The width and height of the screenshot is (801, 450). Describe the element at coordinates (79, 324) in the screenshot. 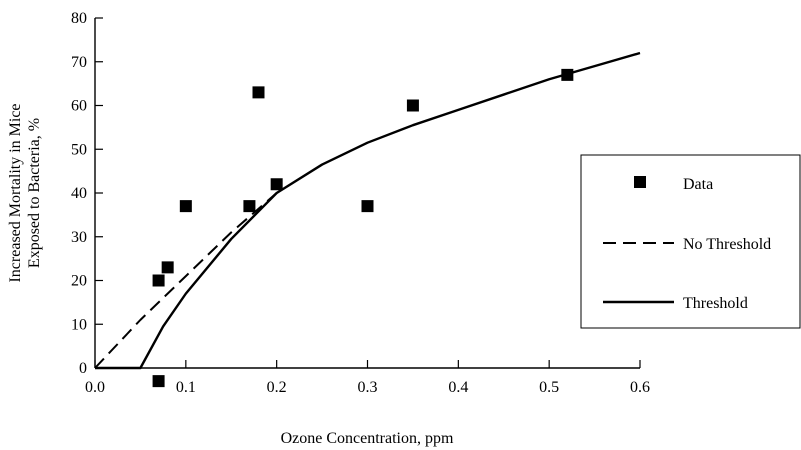

I see `y-tick-label: 10` at that location.